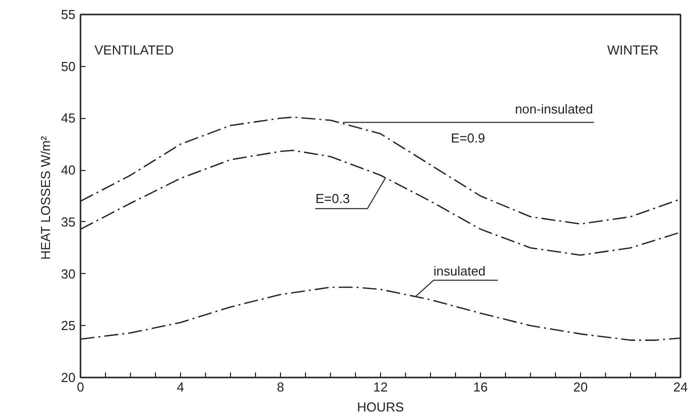 The height and width of the screenshot is (417, 698). Describe the element at coordinates (68, 118) in the screenshot. I see `y-tick-label: 45` at that location.